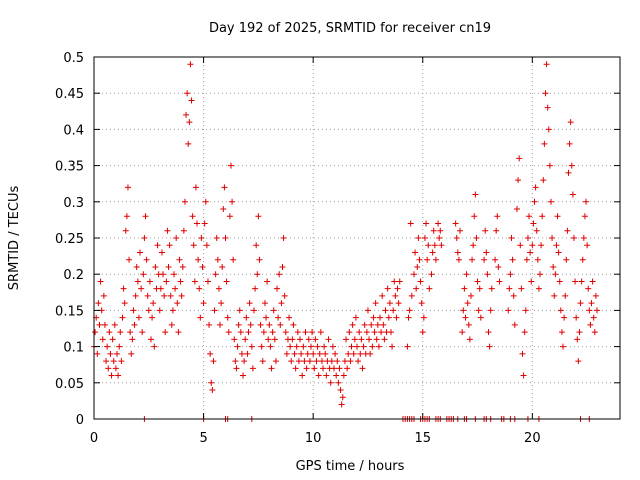 The height and width of the screenshot is (480, 640). Describe the element at coordinates (69, 239) in the screenshot. I see `y-tick-label: 0.25` at that location.